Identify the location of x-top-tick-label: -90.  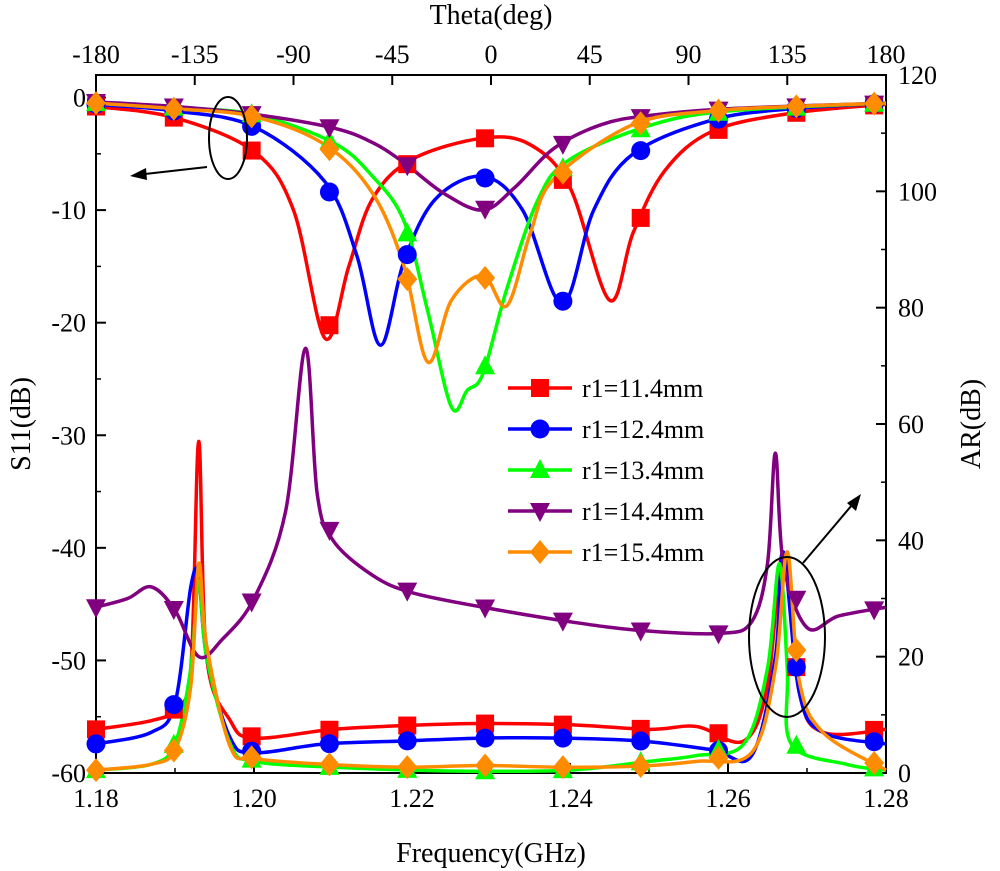
(293, 54).